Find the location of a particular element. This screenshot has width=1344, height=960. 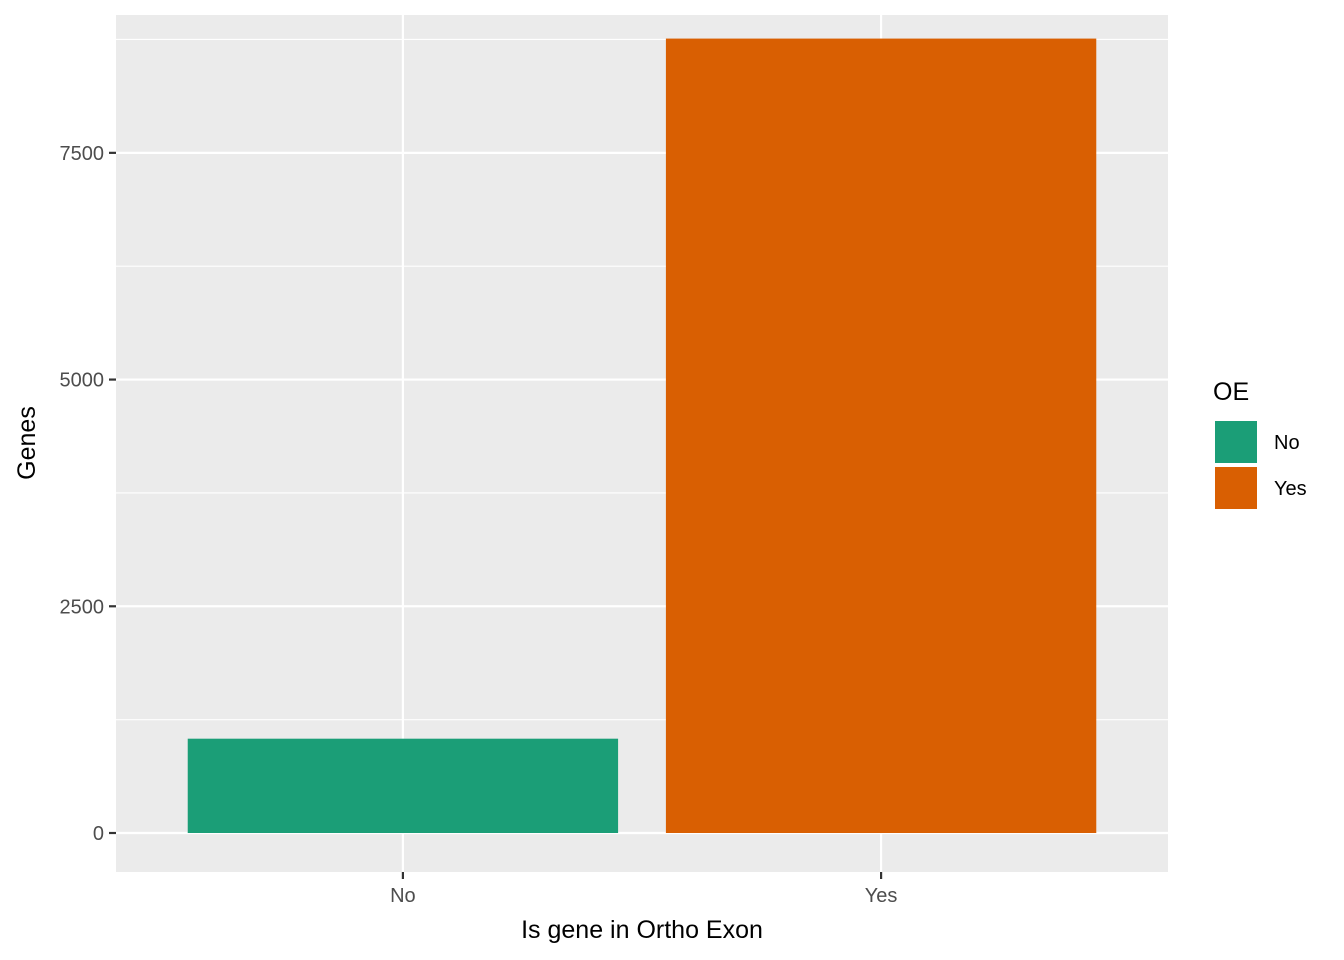

y-tick-label: 2500 is located at coordinates (82, 607).